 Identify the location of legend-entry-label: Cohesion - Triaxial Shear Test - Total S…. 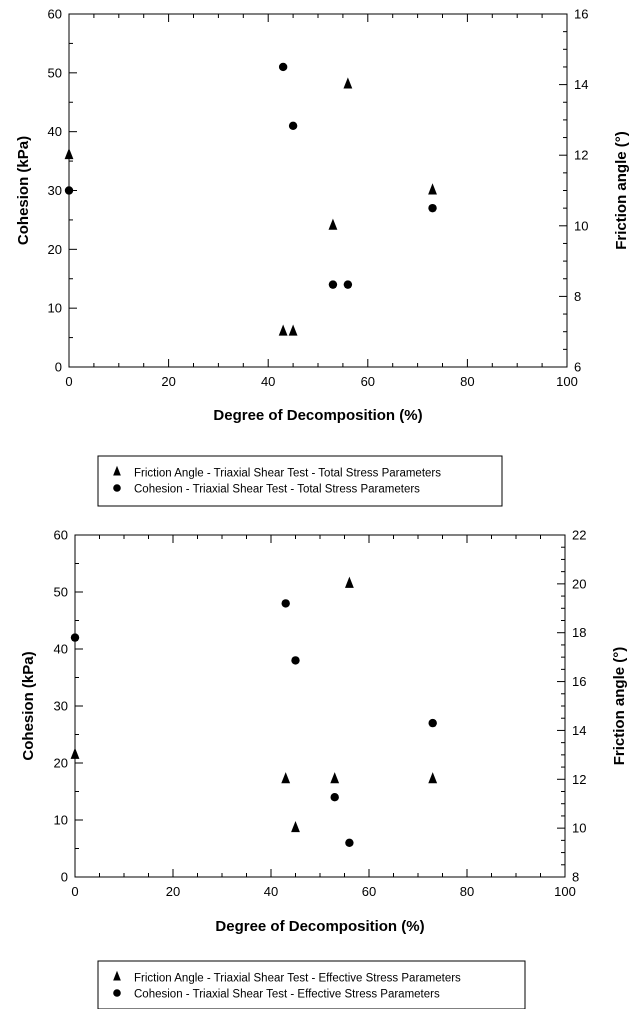
(277, 490).